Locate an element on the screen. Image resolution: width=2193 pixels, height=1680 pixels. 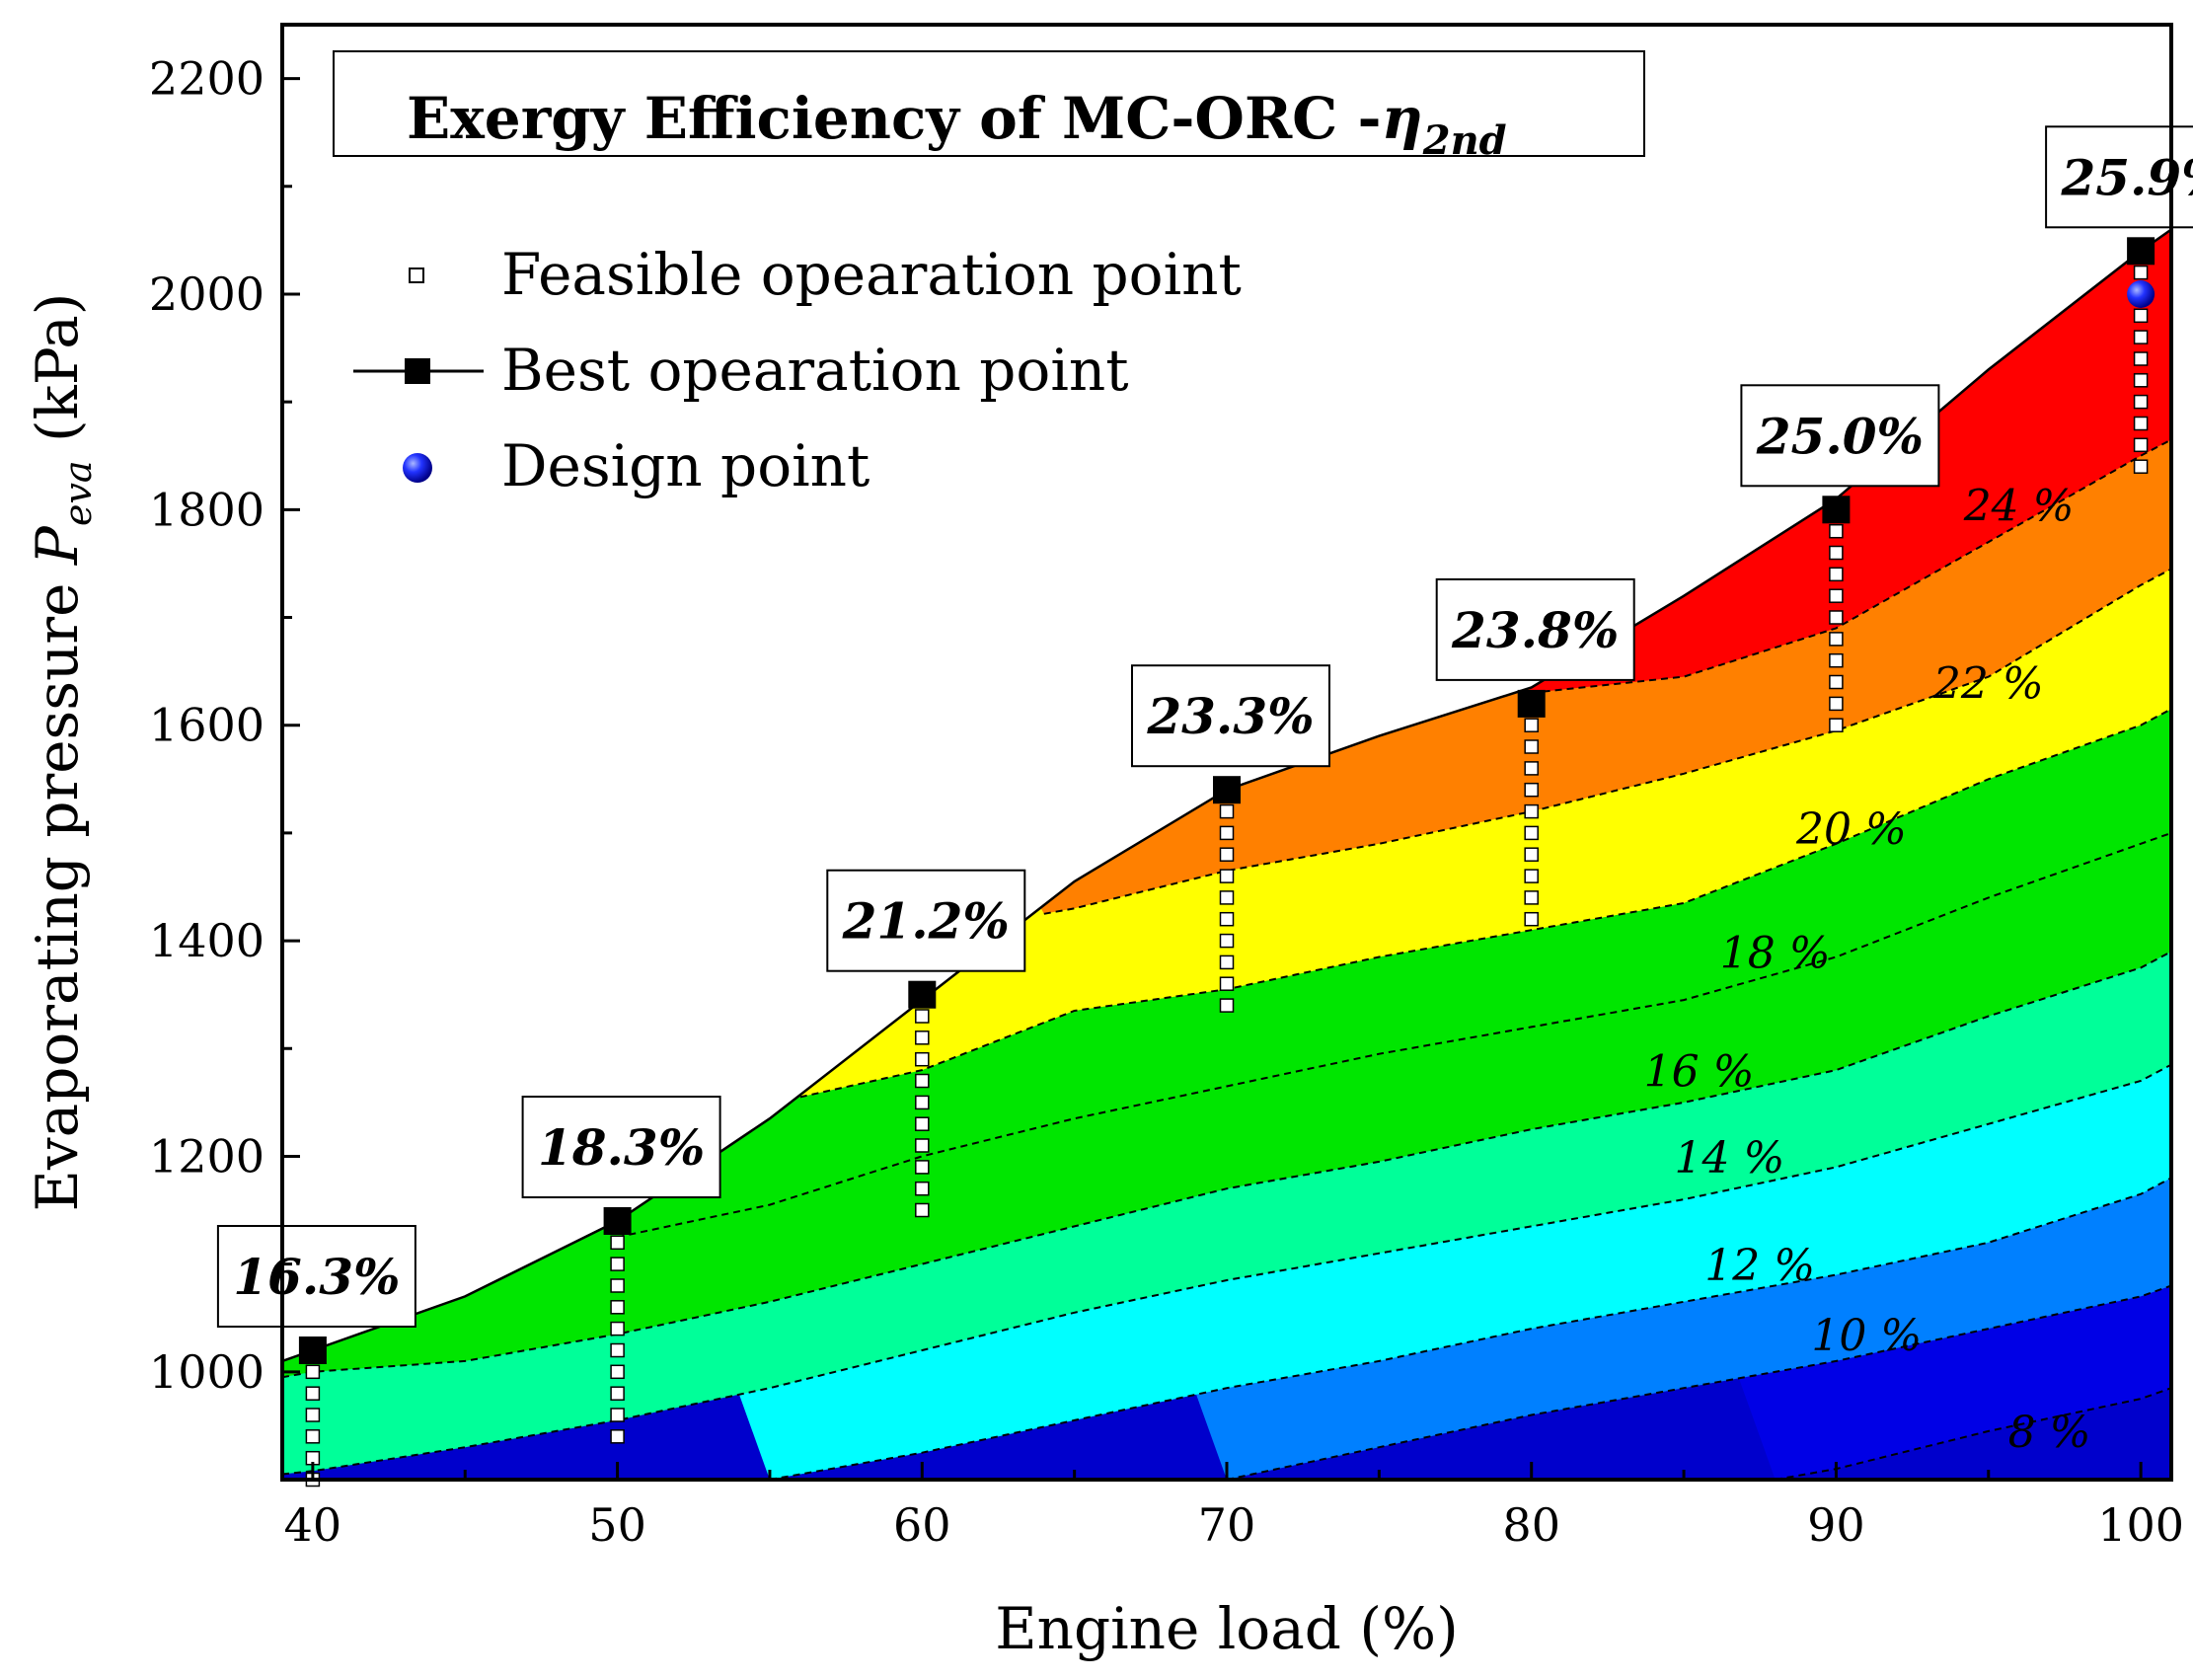
contour-label-6: 20 % is located at coordinates (1851, 829).